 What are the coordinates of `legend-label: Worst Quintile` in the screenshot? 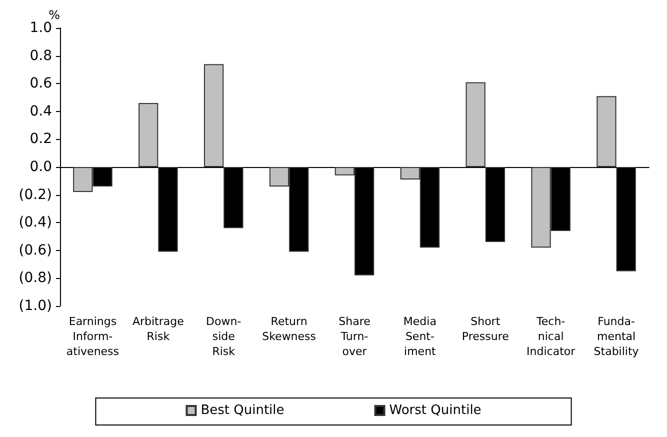 It's located at (435, 410).